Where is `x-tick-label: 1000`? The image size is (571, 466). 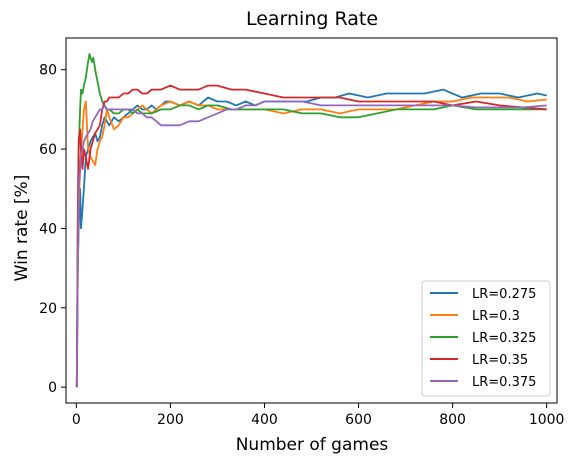 x-tick-label: 1000 is located at coordinates (547, 420).